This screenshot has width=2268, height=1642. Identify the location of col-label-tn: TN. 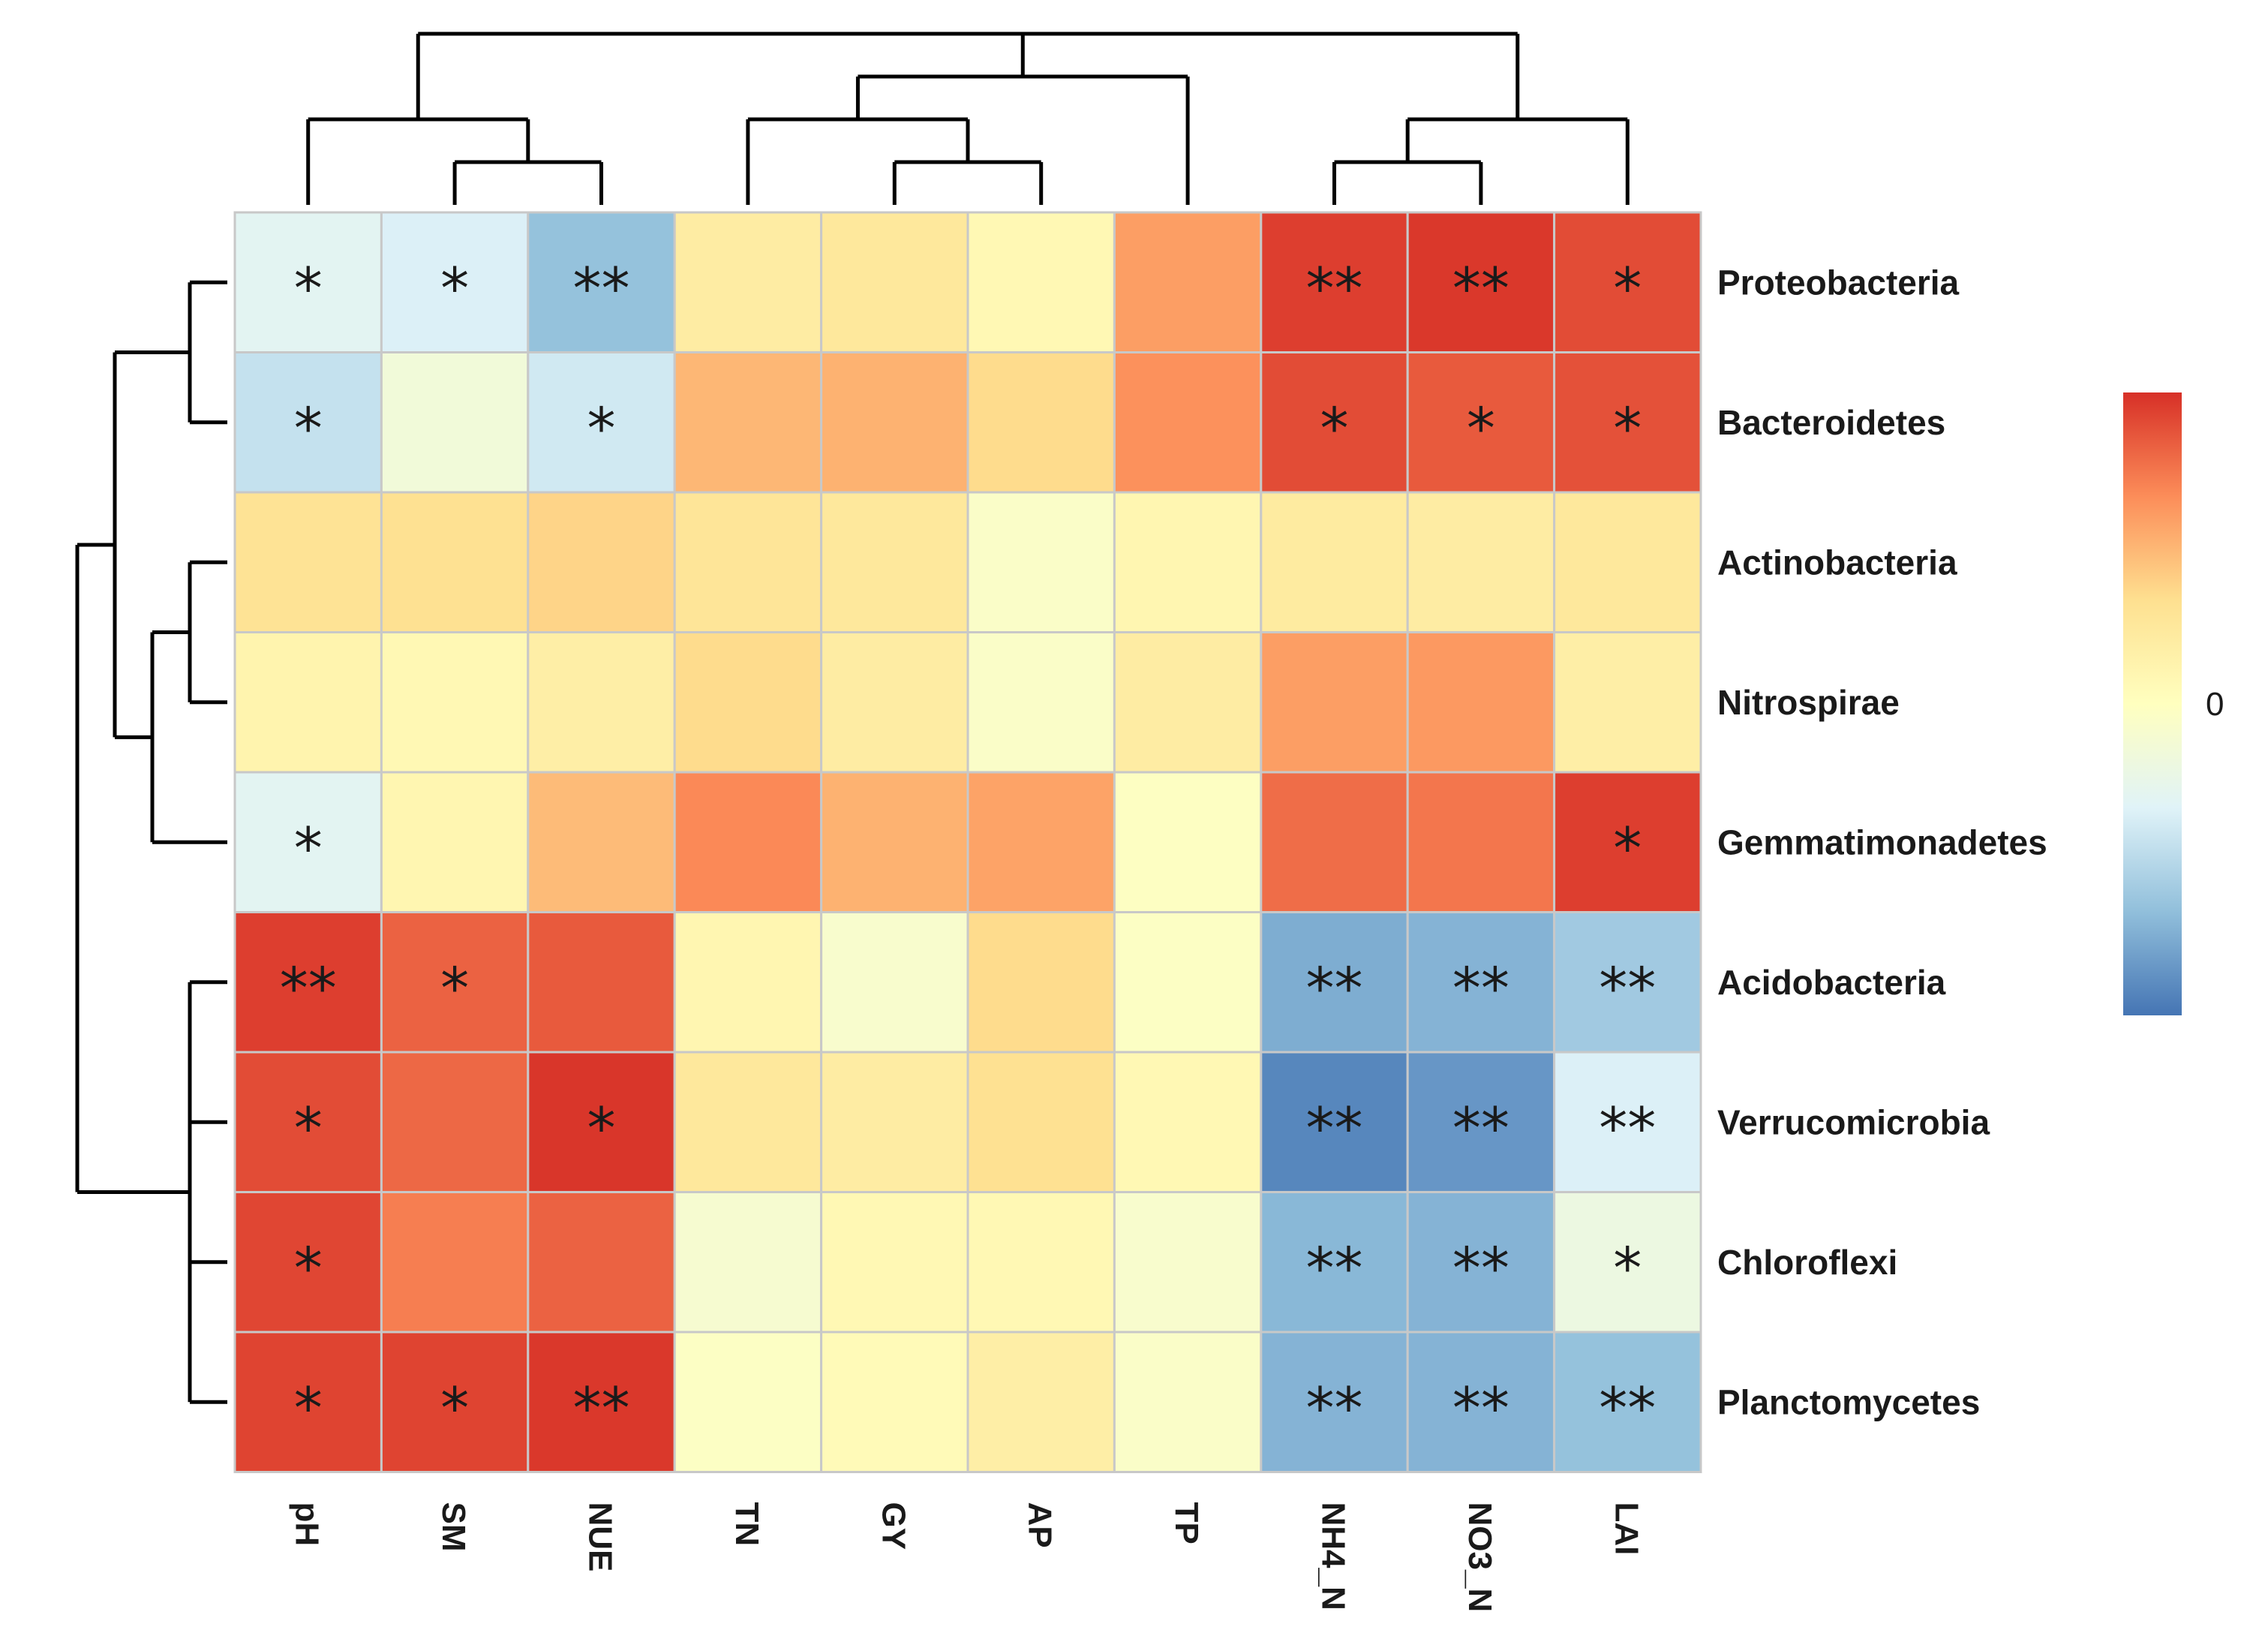
(746, 1525).